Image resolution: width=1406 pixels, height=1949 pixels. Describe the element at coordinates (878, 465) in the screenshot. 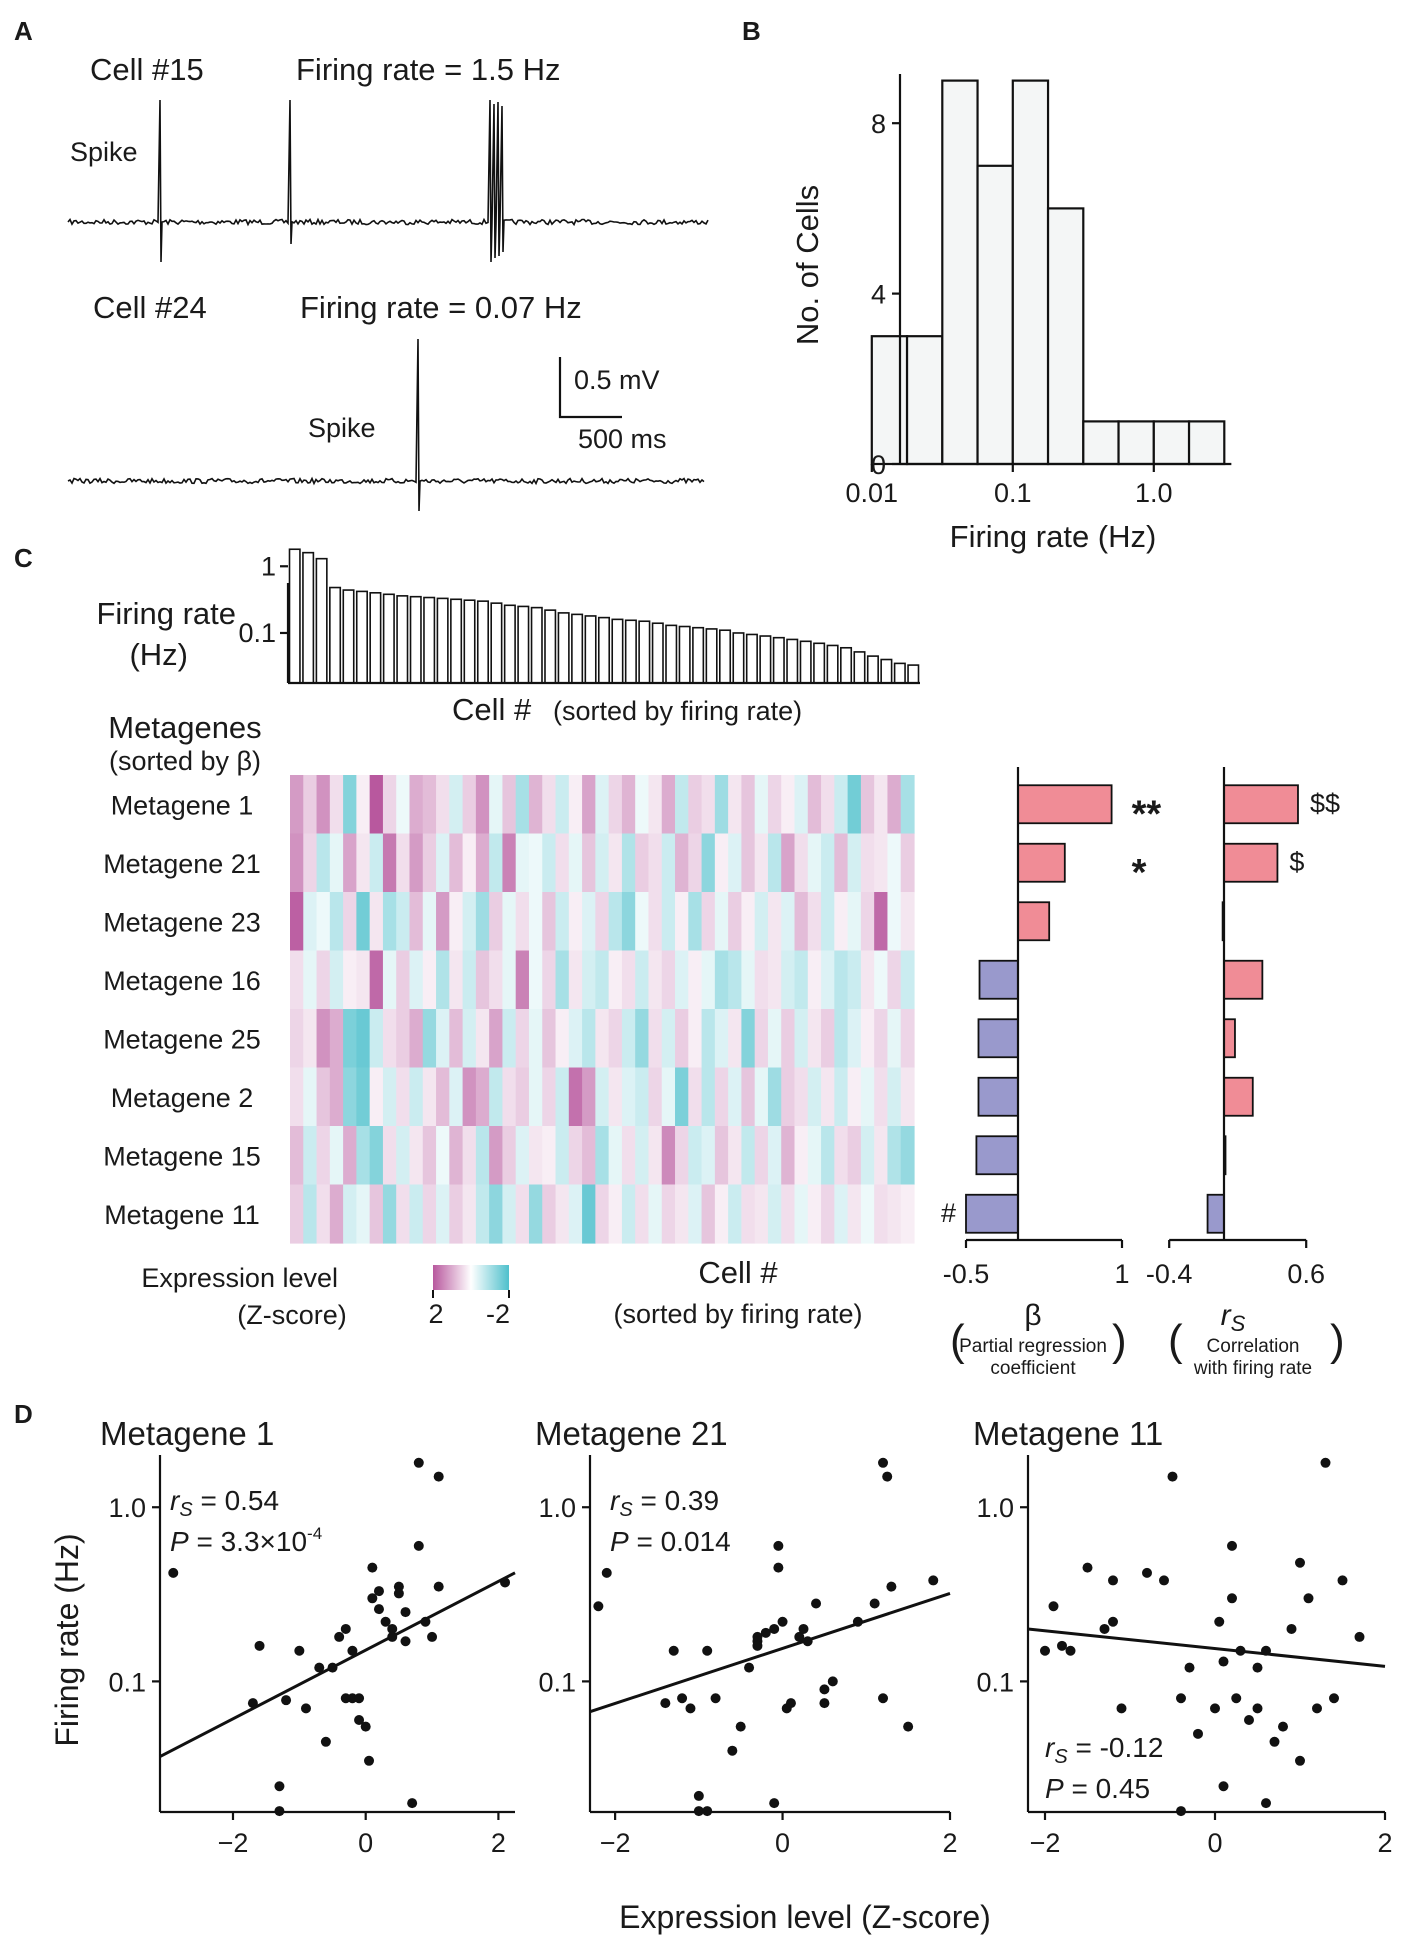

I see `histogram-y-tick-label: 0` at that location.